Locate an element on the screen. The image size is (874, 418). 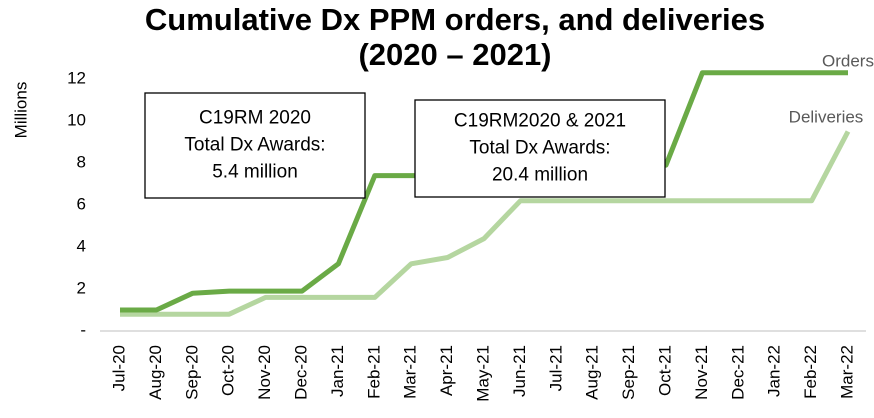
y-axis-label: Millions is located at coordinates (20, 110).